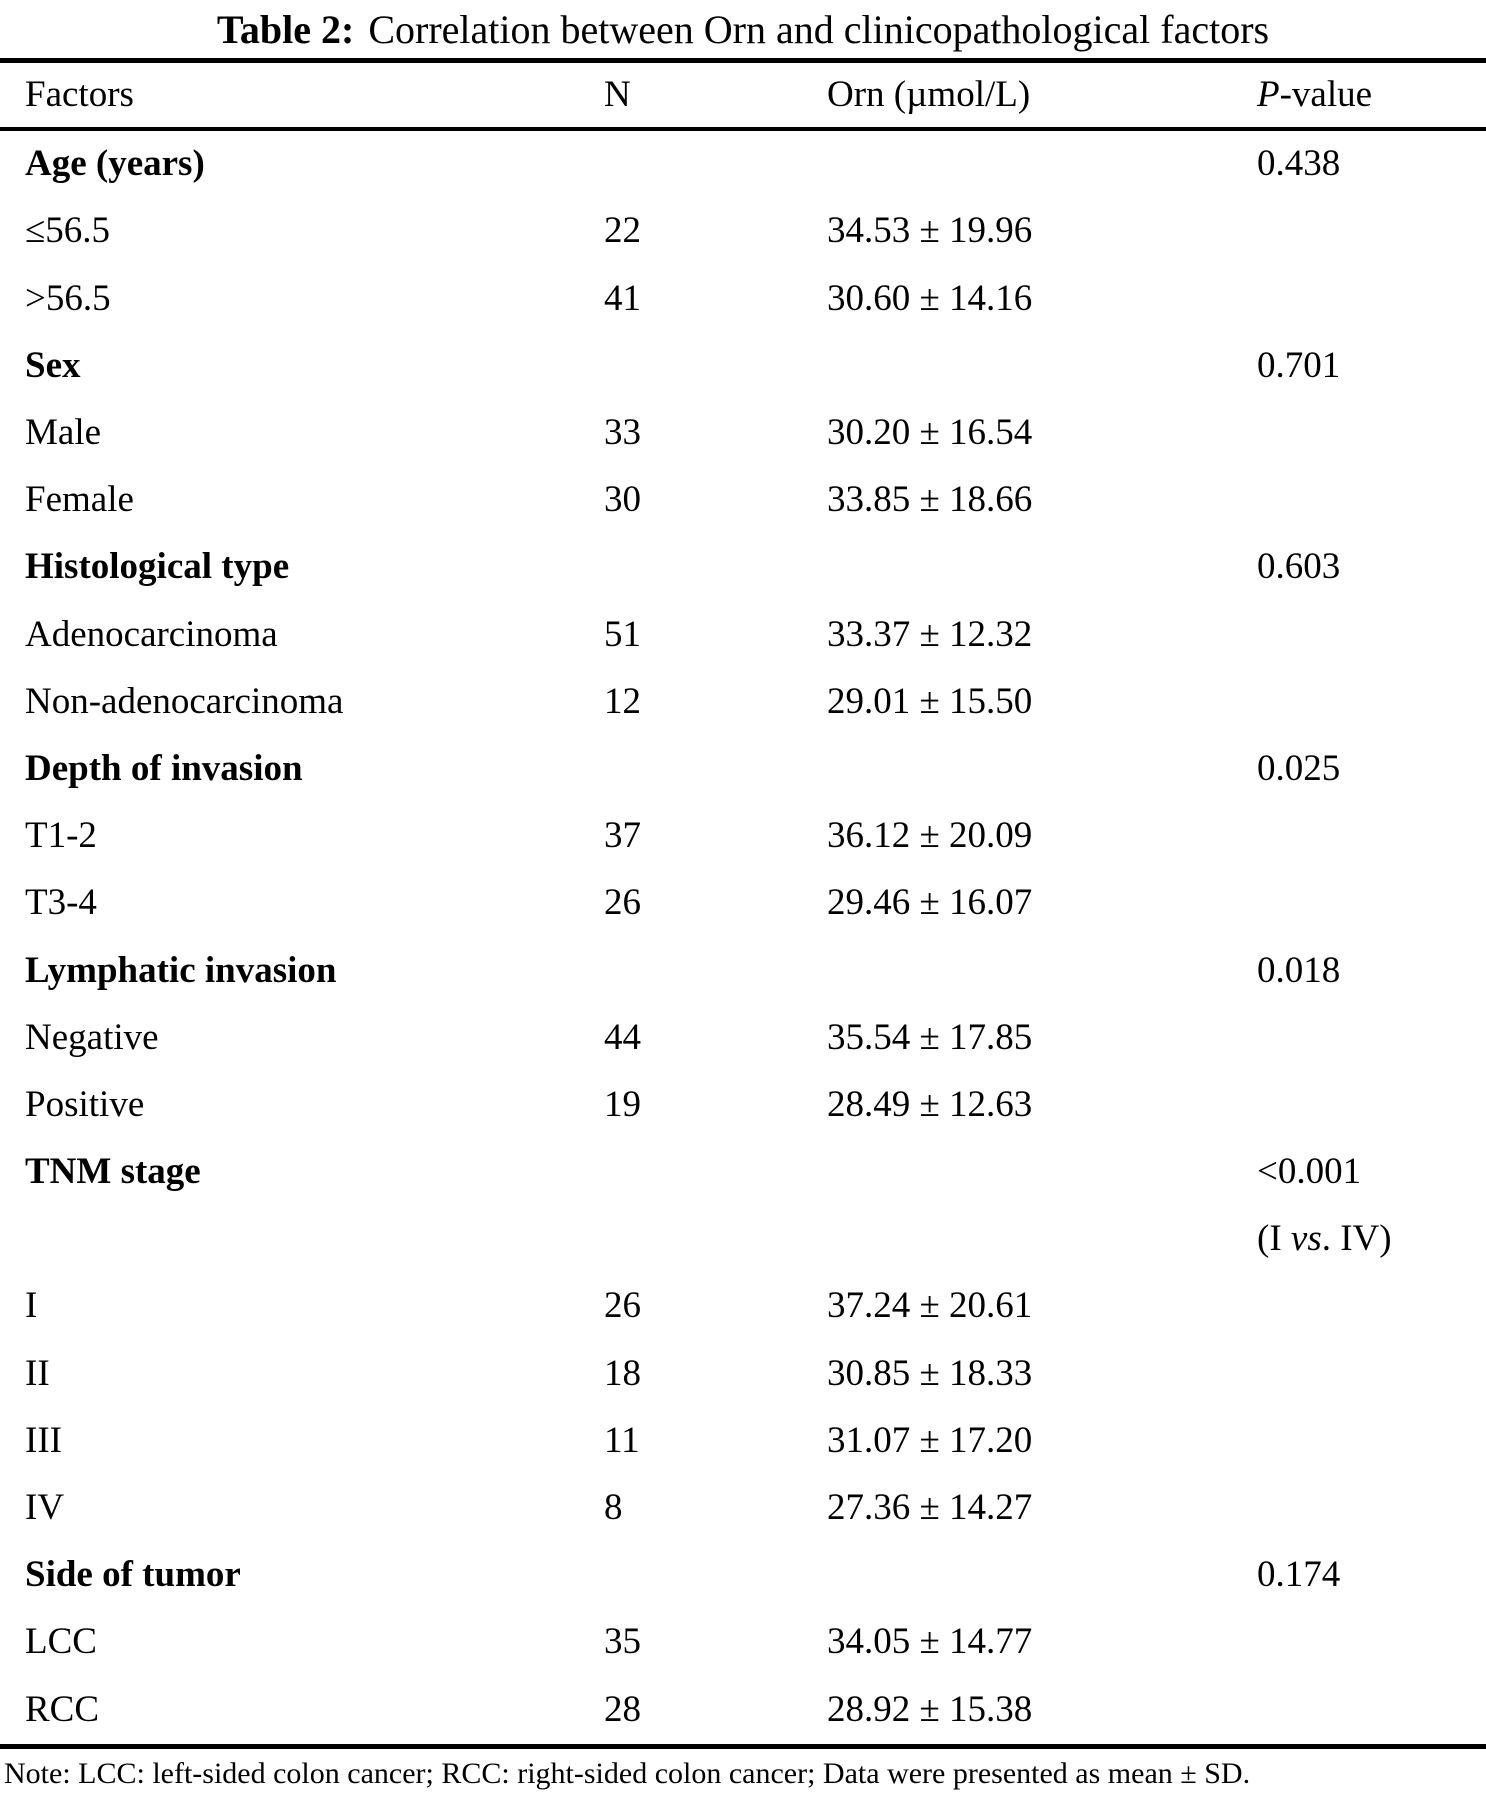 The width and height of the screenshot is (1486, 1794). I want to click on cell-orn: 27.36 ± 14.27, so click(930, 1507).